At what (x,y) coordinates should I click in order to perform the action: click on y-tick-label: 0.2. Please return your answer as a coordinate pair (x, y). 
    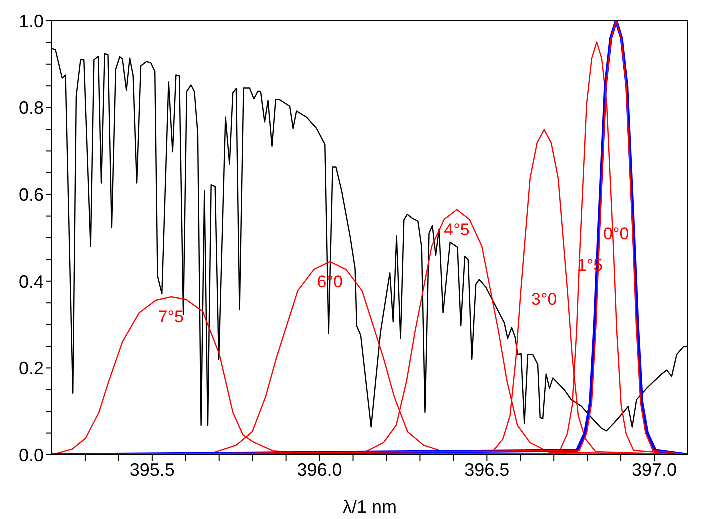
    Looking at the image, I should click on (31, 368).